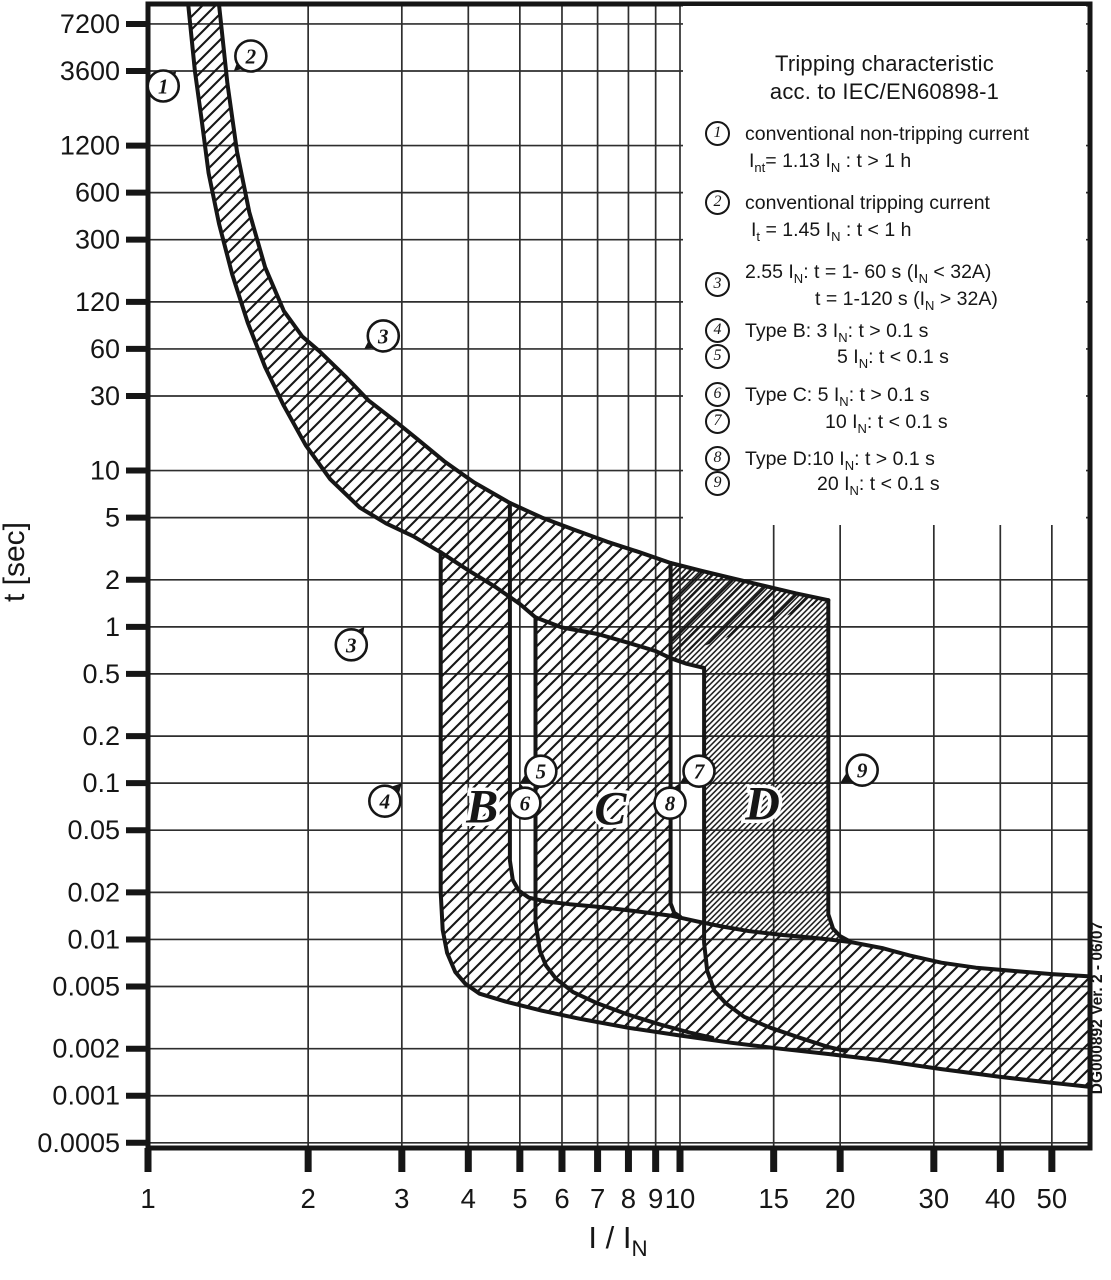 This screenshot has height=1280, width=1111. I want to click on marker-1: 1, so click(163, 86).